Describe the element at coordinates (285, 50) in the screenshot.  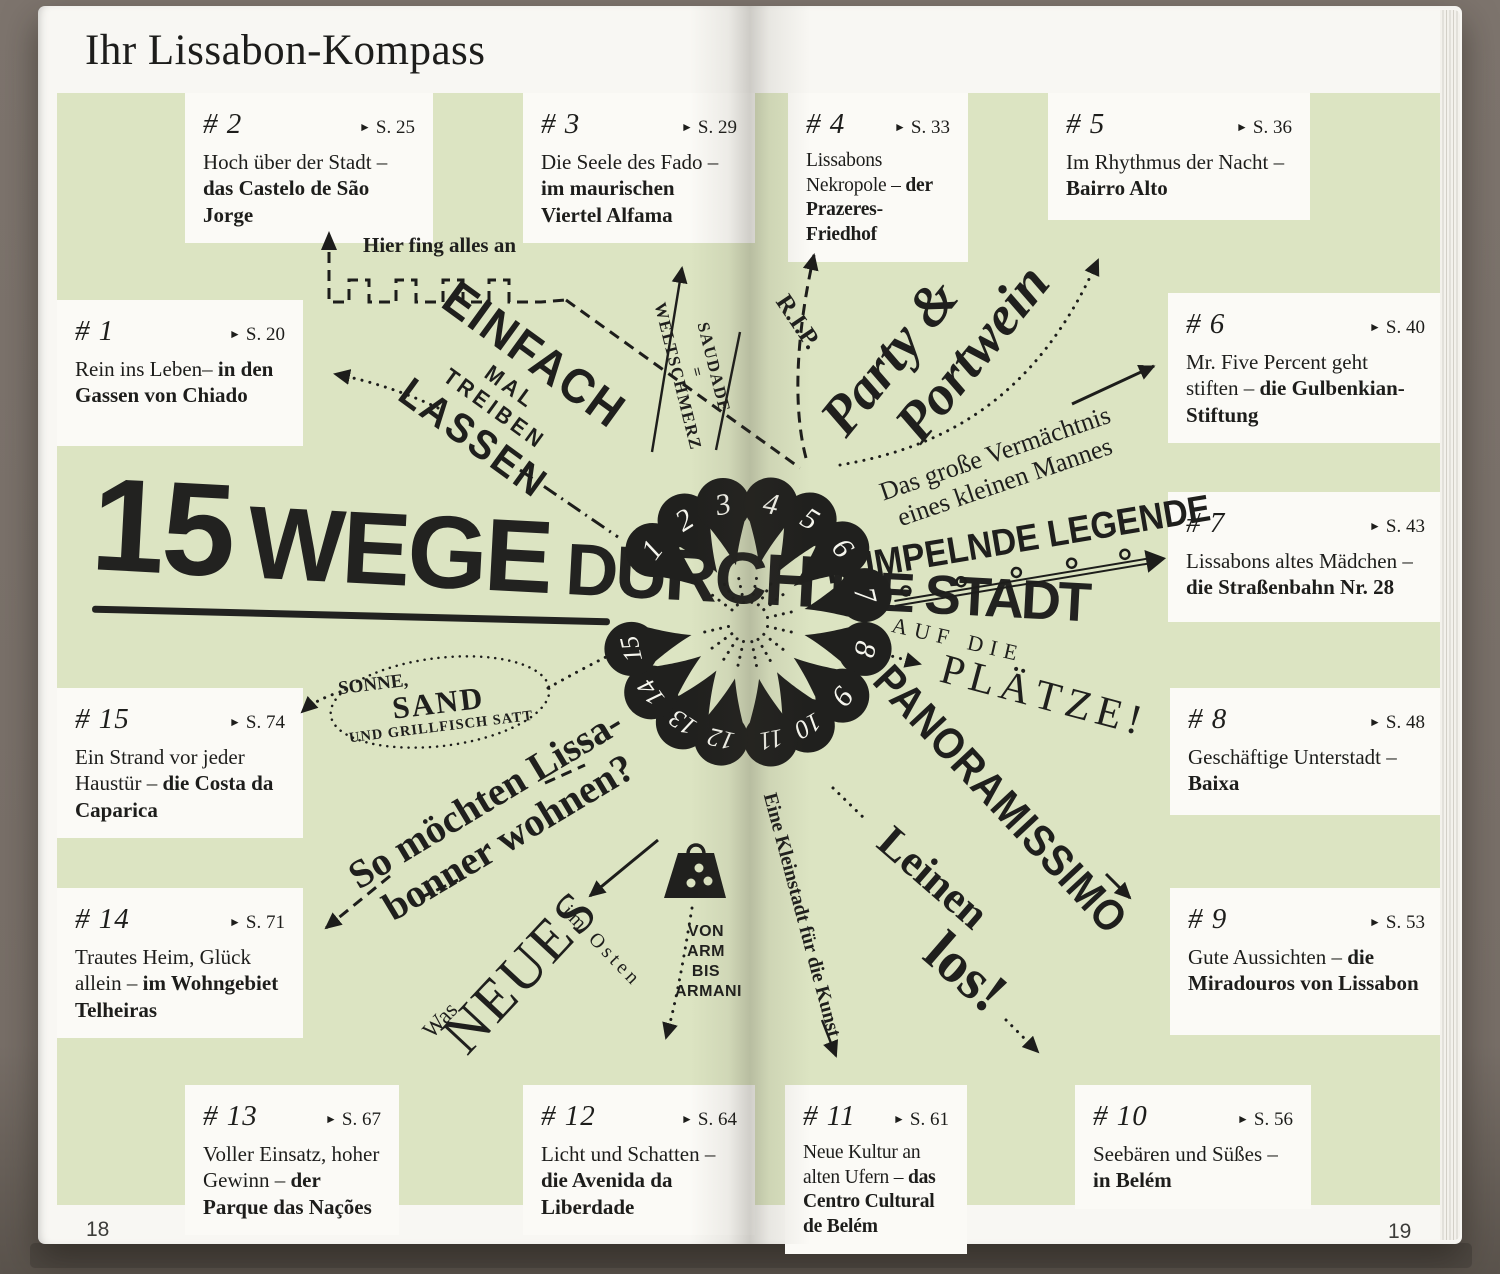
I see `page-title: Ihr Lissabon-Kompass` at that location.